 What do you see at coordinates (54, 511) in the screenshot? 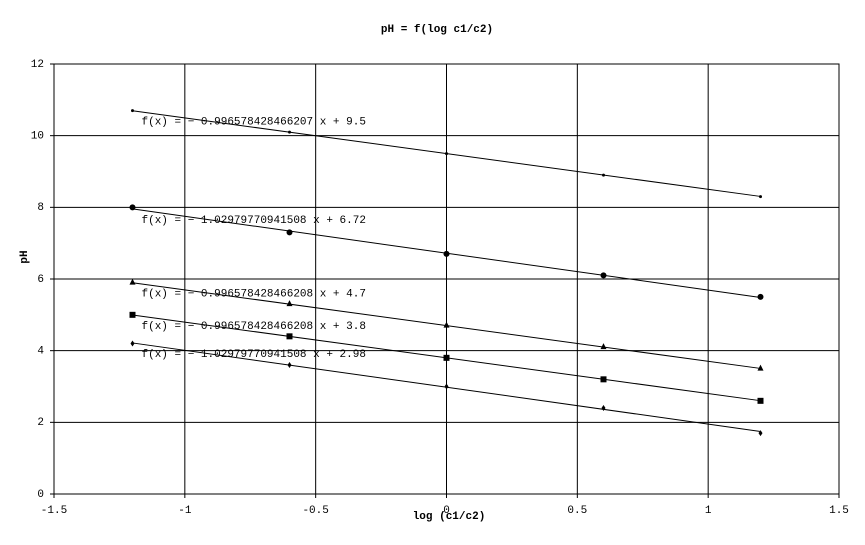
I see `x-tick-label: -1.5` at bounding box center [54, 511].